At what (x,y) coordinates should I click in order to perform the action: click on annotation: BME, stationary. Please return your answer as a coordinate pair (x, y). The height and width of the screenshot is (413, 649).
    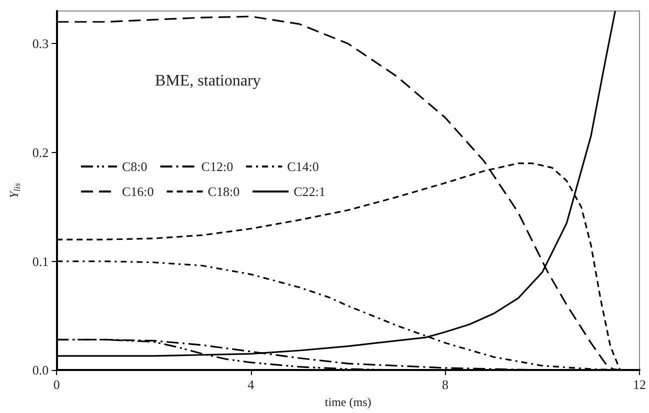
    Looking at the image, I should click on (208, 81).